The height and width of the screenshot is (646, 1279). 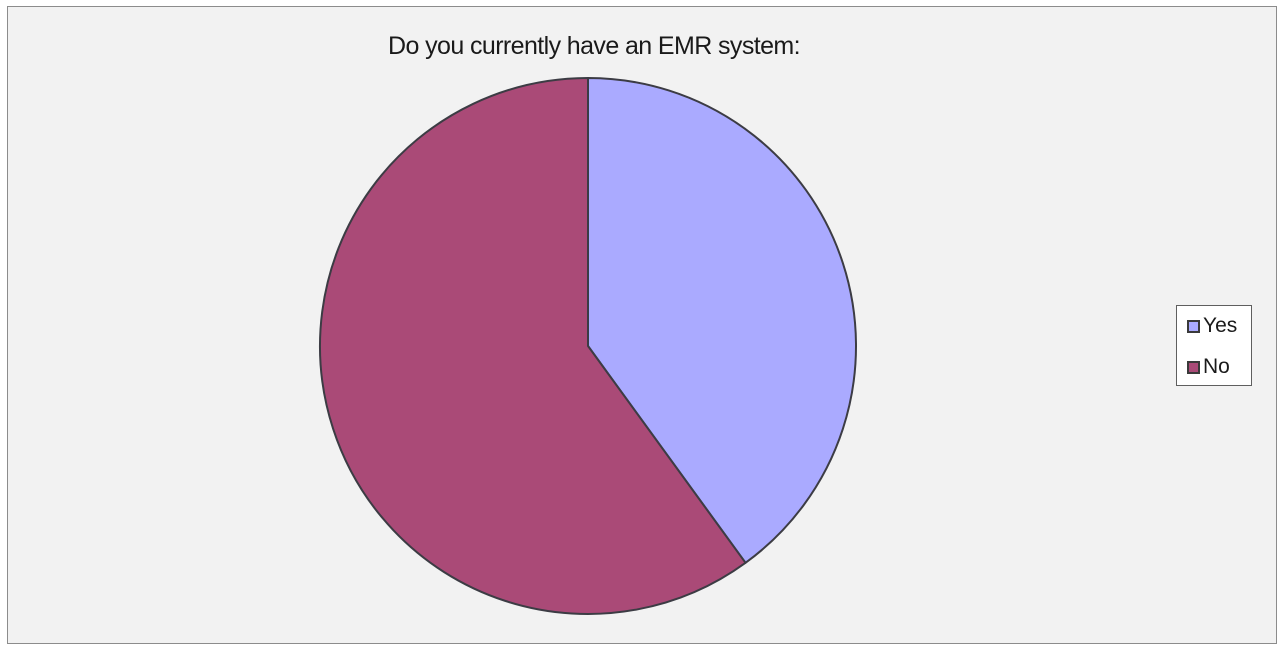 I want to click on legend-item-yes: Yes, so click(x=1212, y=326).